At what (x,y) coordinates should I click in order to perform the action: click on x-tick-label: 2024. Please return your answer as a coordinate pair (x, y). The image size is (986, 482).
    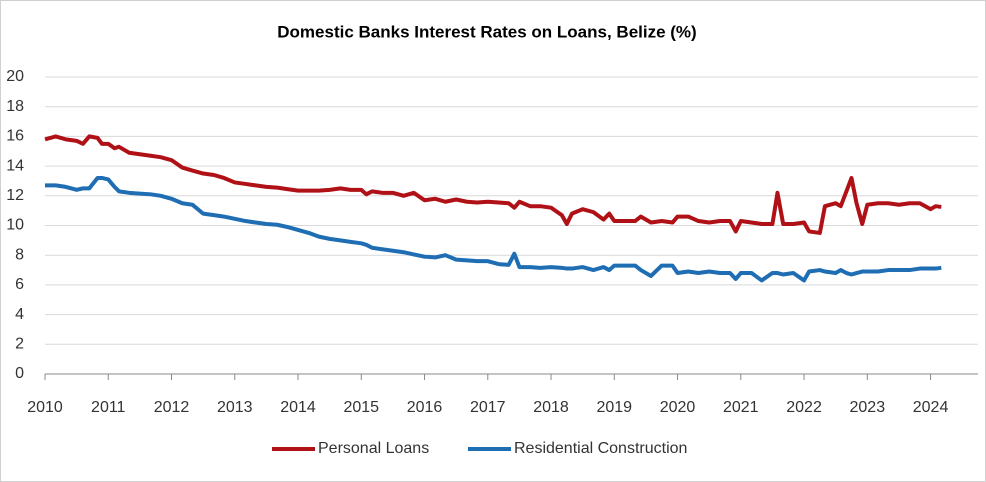
    Looking at the image, I should click on (931, 407).